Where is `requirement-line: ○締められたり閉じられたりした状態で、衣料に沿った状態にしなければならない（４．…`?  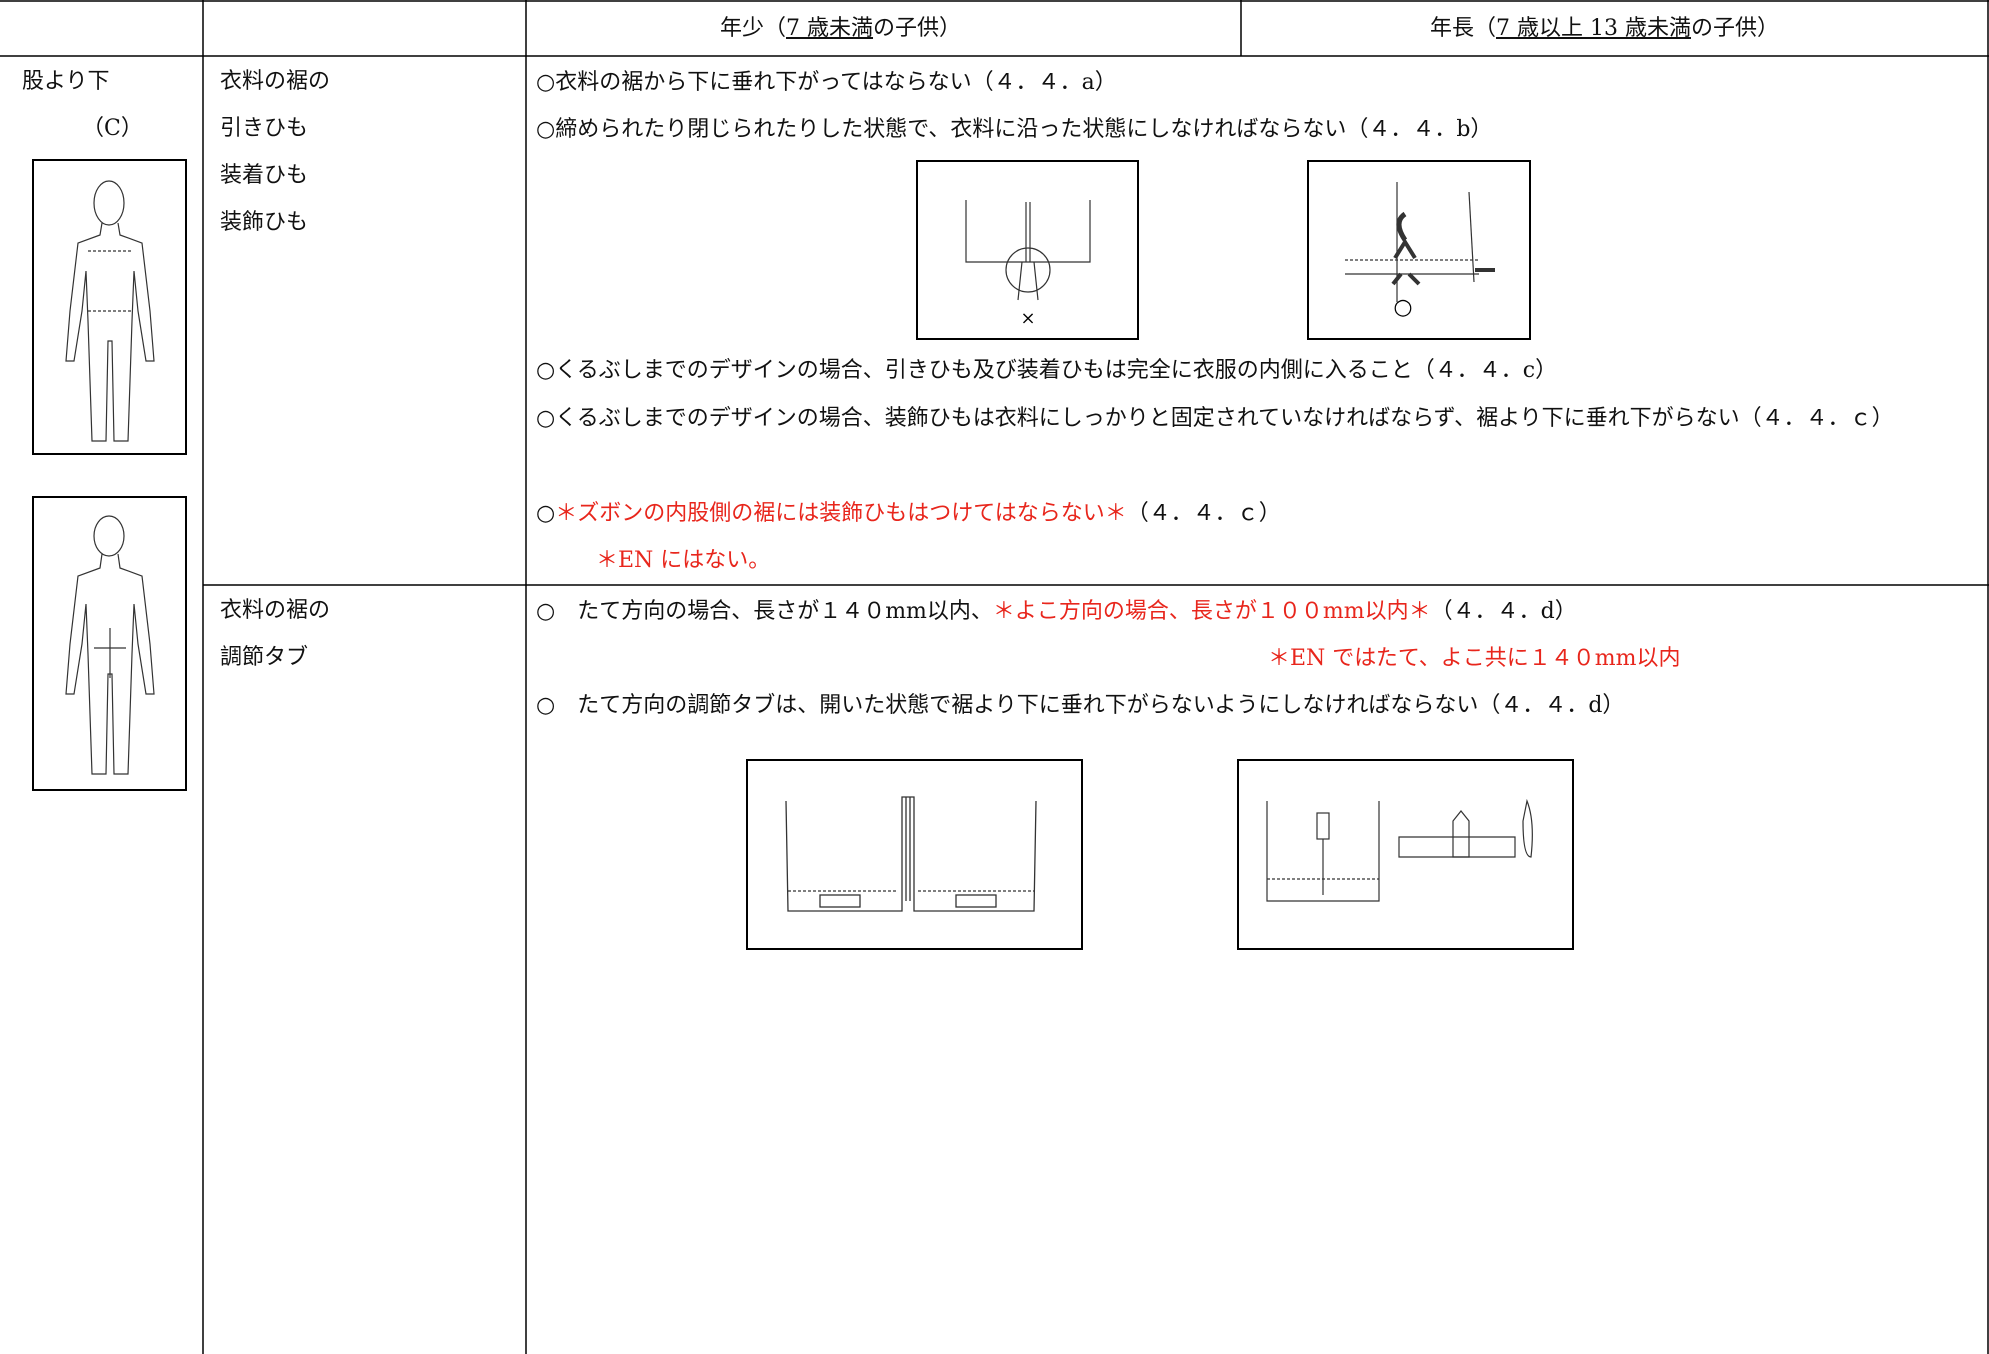 requirement-line: ○締められたり閉じられたりした状態で、衣料に沿った状態にしなければならない（４．… is located at coordinates (1262, 129).